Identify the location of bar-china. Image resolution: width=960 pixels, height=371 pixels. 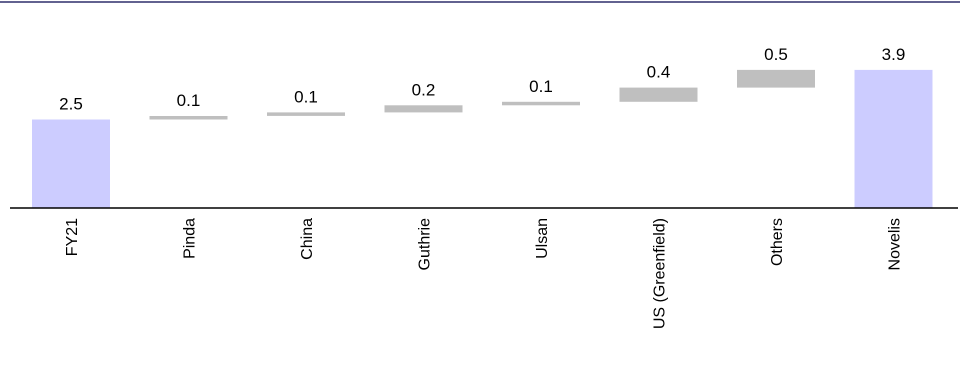
(306, 114).